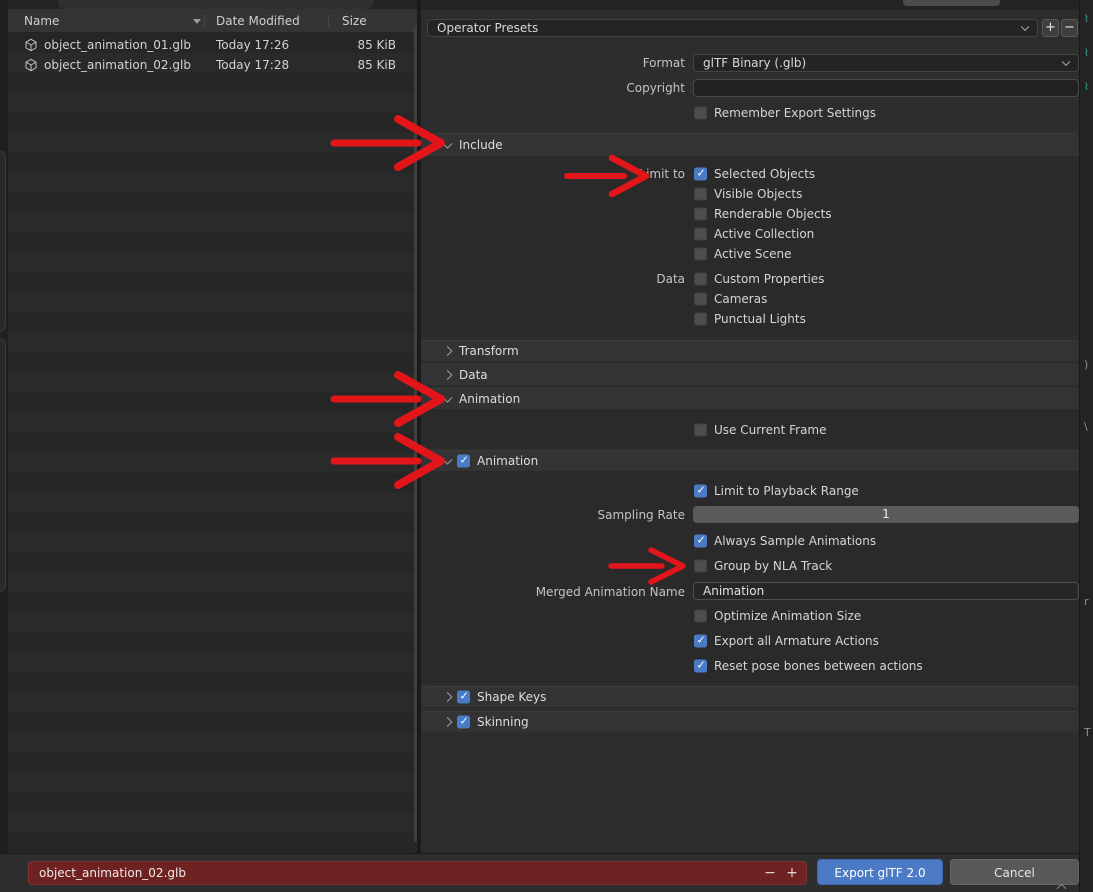 This screenshot has height=892, width=1093. What do you see at coordinates (773, 566) in the screenshot?
I see `group-nla-label: Group by NLA Track` at bounding box center [773, 566].